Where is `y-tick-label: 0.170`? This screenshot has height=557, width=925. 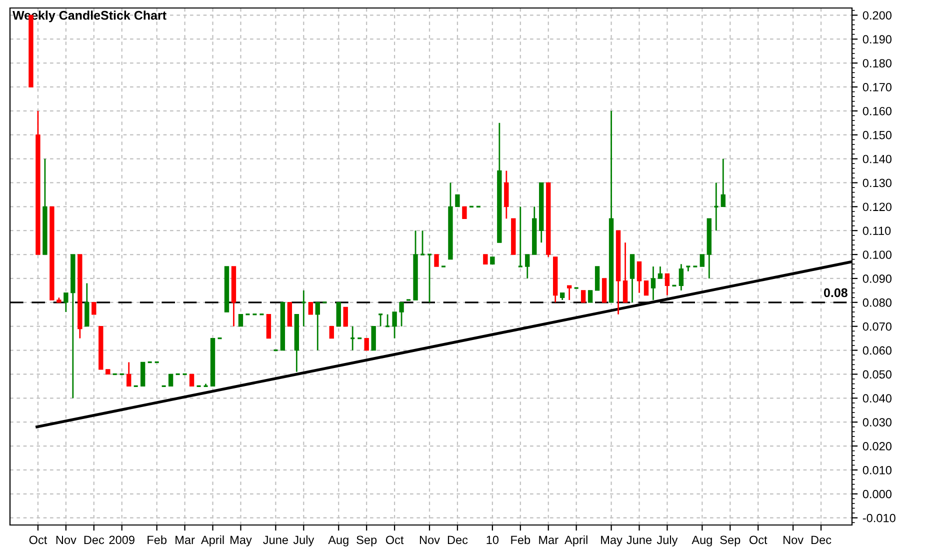 y-tick-label: 0.170 is located at coordinates (877, 87).